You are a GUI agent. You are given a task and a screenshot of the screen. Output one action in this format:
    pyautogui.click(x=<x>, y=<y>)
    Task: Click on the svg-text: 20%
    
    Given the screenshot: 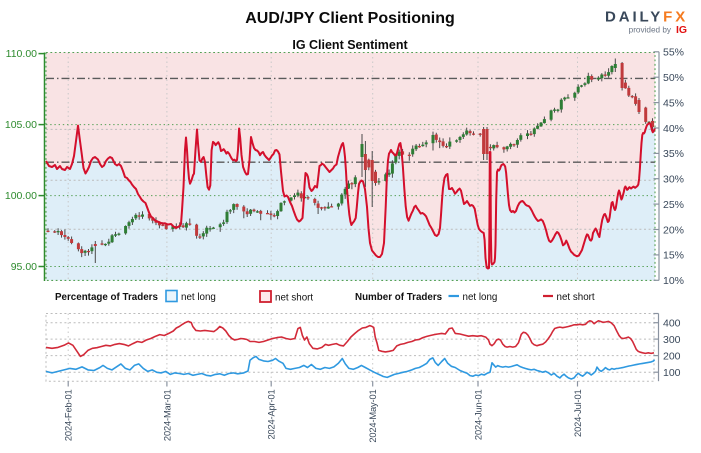 What is the action you would take?
    pyautogui.click(x=673, y=230)
    